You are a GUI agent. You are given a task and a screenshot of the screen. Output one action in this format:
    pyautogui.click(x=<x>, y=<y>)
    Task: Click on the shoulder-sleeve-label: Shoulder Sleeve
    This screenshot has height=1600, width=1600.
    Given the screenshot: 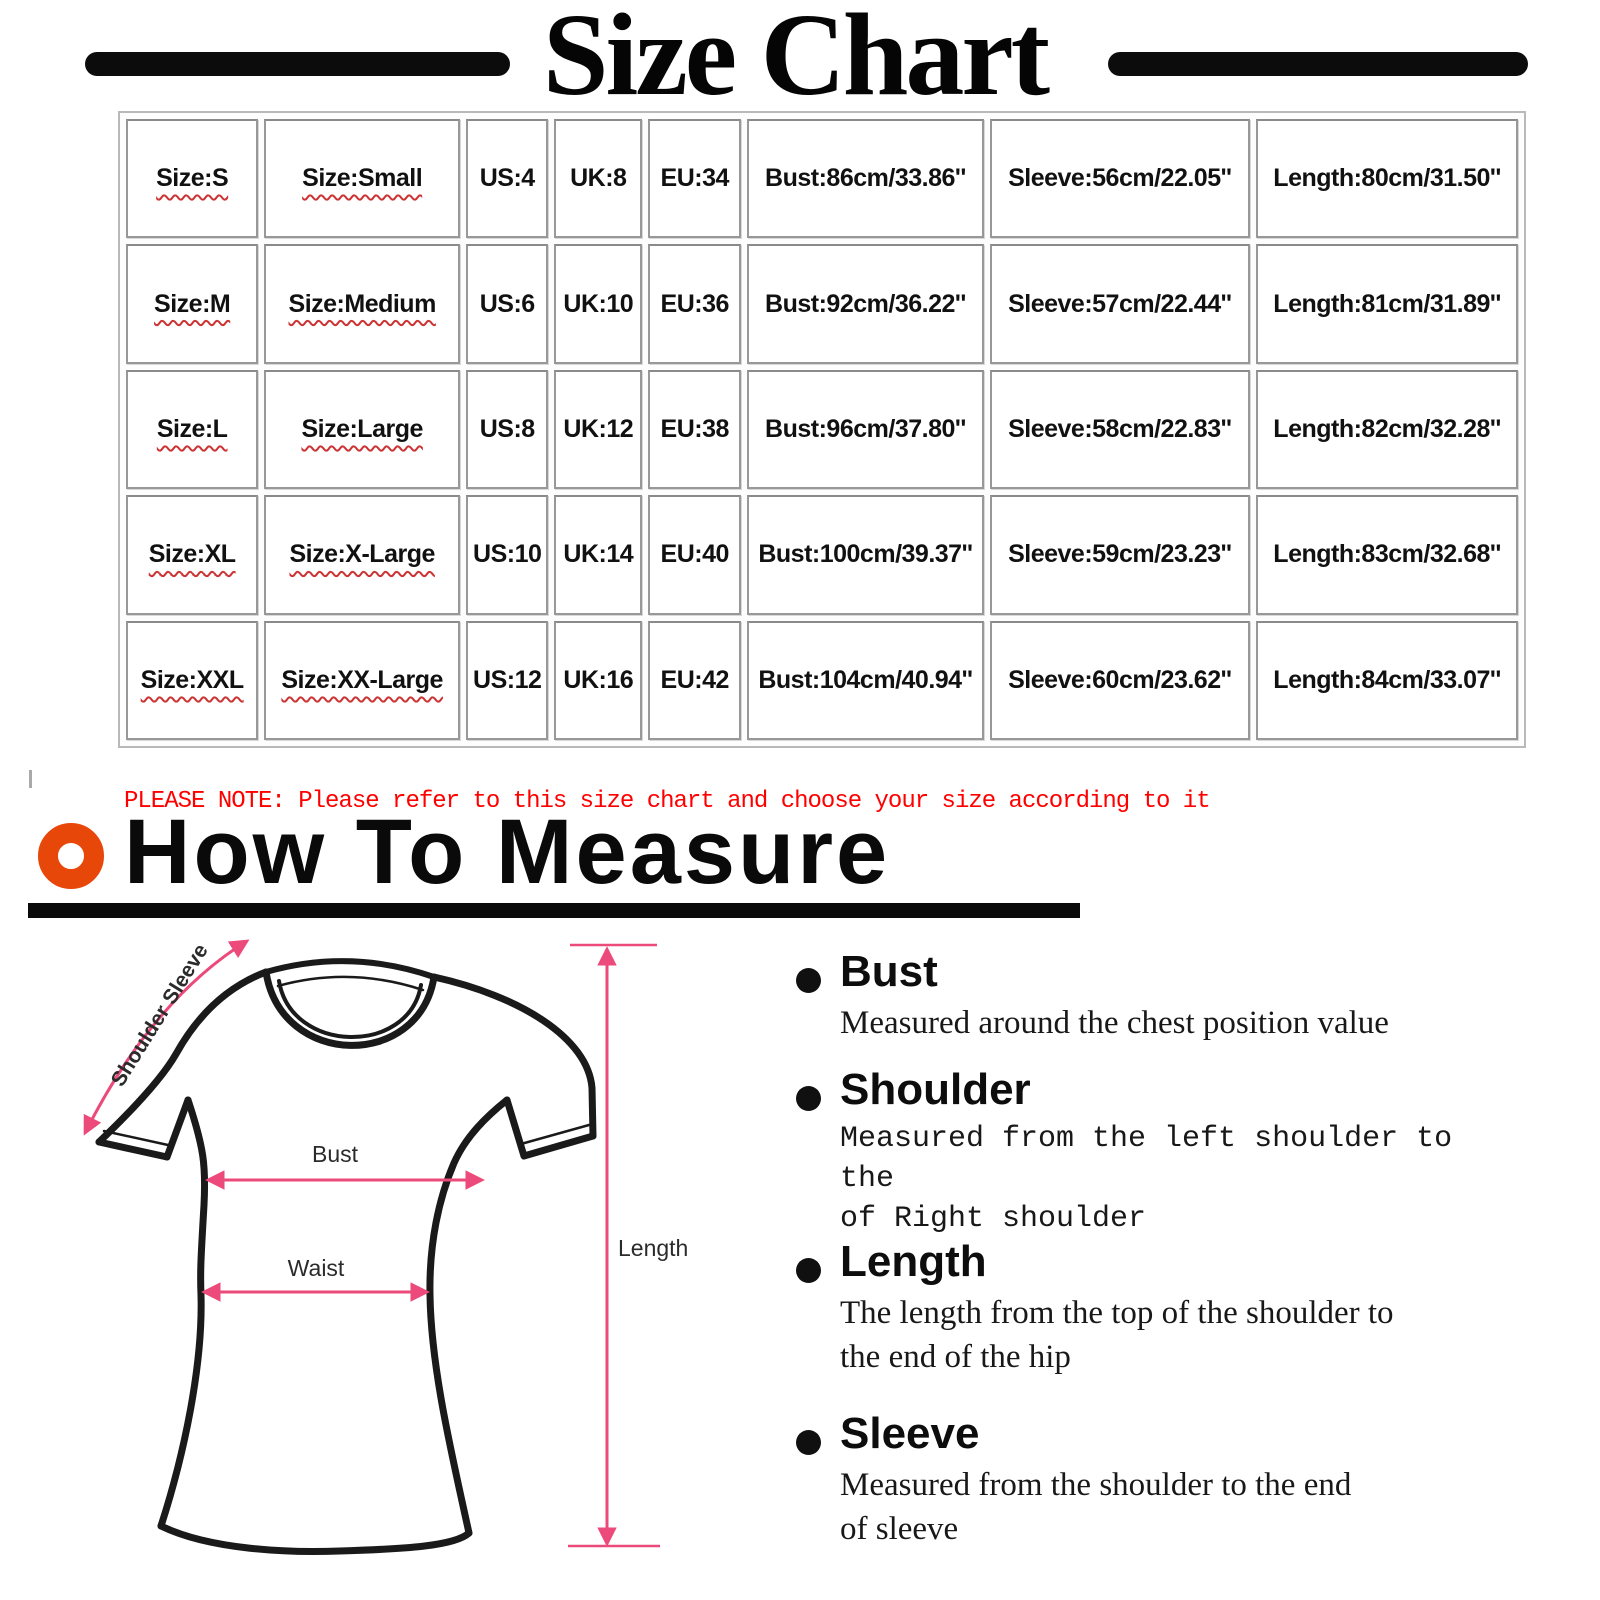 What is the action you would take?
    pyautogui.click(x=160, y=1015)
    